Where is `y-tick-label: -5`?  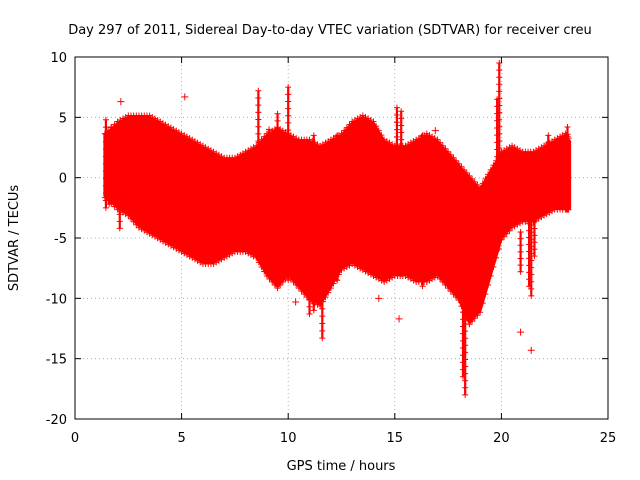
y-tick-label: -5 is located at coordinates (60, 239).